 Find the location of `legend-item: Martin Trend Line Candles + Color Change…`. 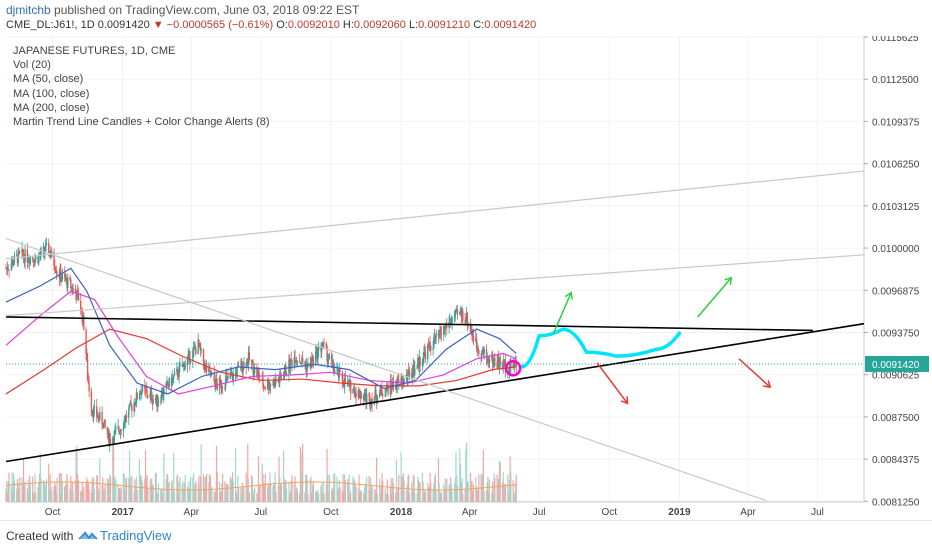

legend-item: Martin Trend Line Candles + Color Change… is located at coordinates (141, 122).